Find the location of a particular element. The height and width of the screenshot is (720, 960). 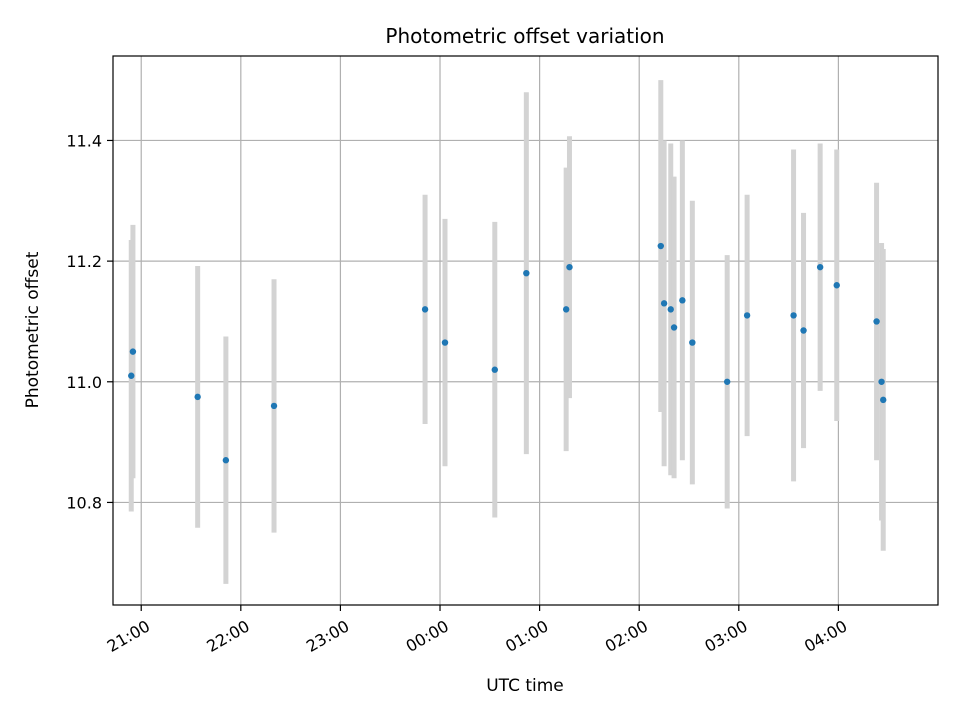

x-axis-label: UTC time is located at coordinates (525, 686).